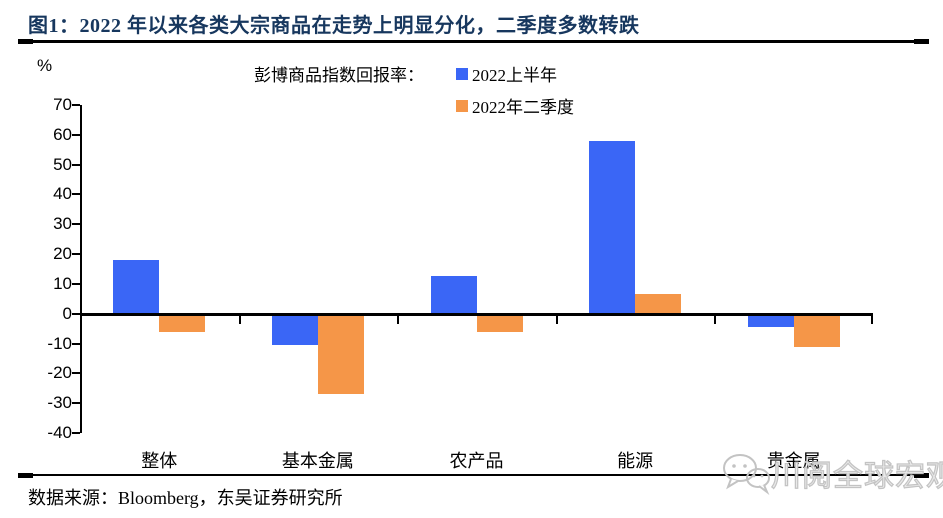 Image resolution: width=943 pixels, height=518 pixels. What do you see at coordinates (635, 461) in the screenshot?
I see `x-axis-category-label: 能源` at bounding box center [635, 461].